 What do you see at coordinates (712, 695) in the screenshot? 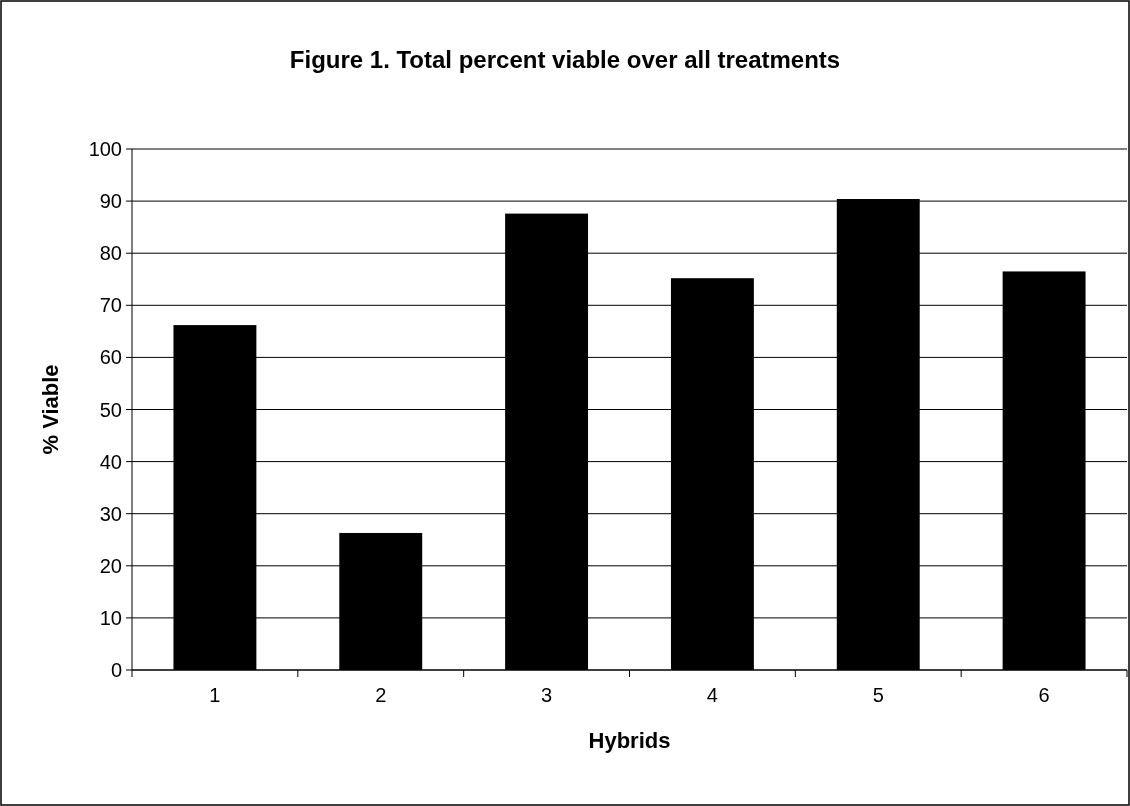
I see `x-tick-label: 4` at bounding box center [712, 695].